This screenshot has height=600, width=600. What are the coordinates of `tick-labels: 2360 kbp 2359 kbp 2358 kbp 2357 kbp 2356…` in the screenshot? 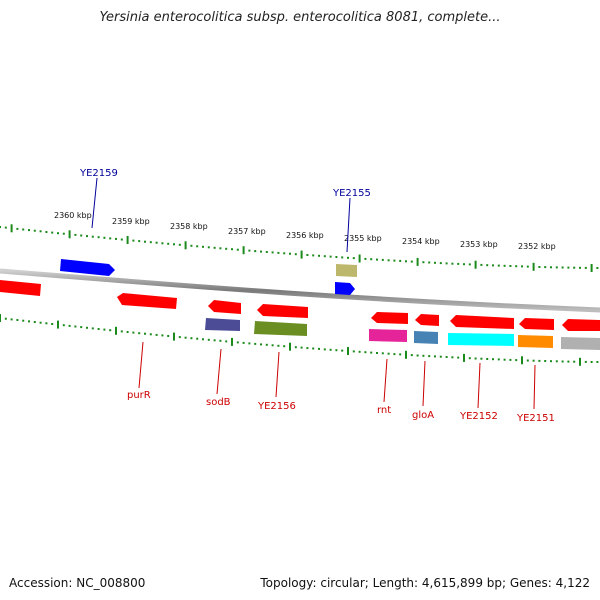 It's located at (305, 231).